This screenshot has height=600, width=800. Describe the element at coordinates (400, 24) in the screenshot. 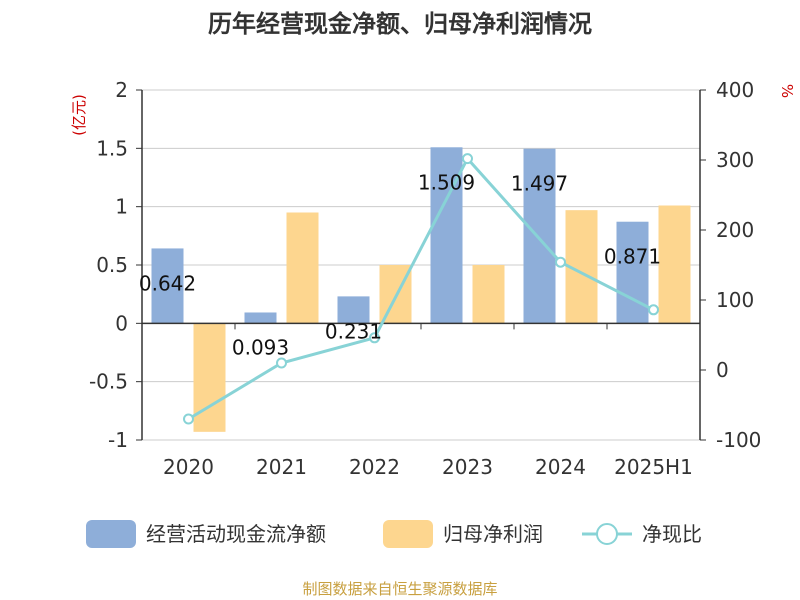

I see `chart-title: 历年经营现金净额、归母净利润情况` at that location.